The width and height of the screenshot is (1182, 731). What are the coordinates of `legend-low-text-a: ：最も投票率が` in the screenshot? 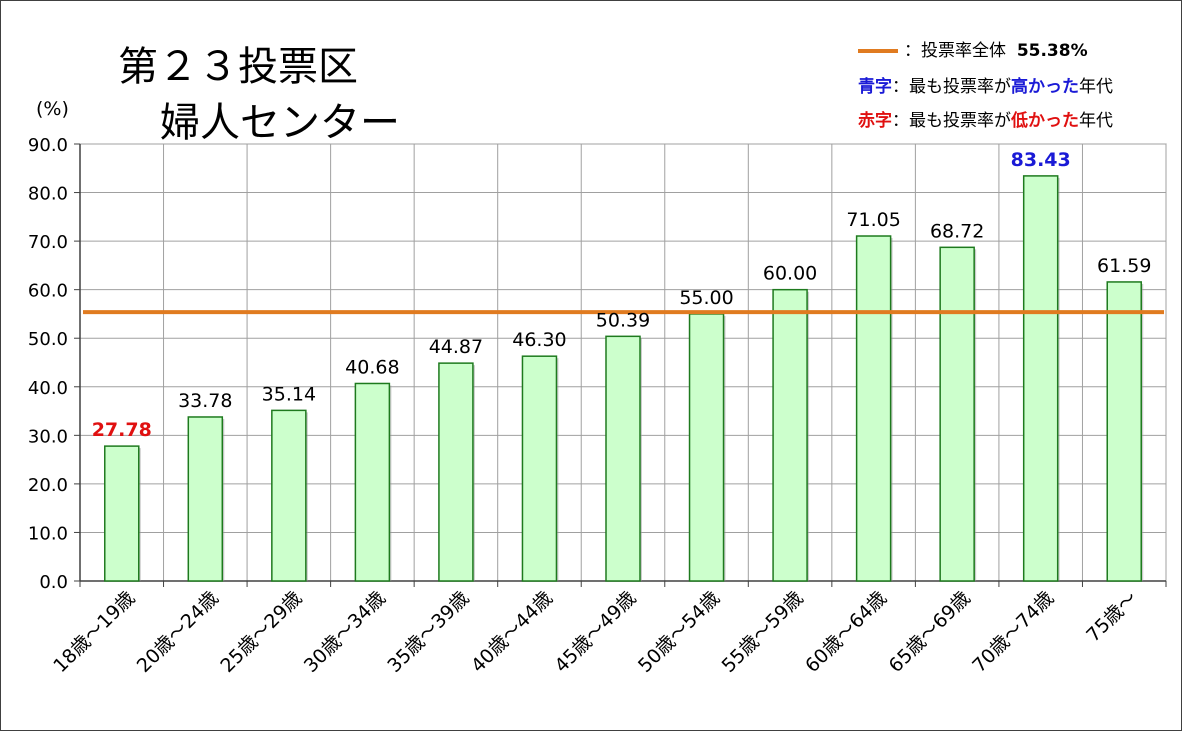 It's located at (951, 121).